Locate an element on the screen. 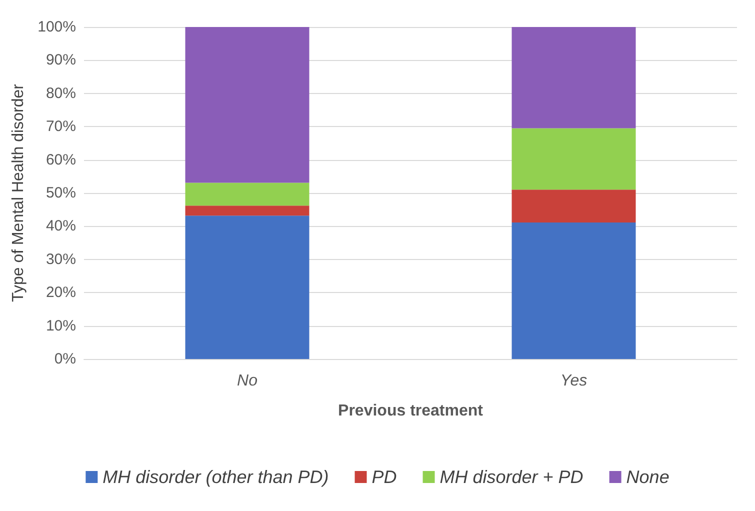  y-tick-label: 90% is located at coordinates (61, 60).